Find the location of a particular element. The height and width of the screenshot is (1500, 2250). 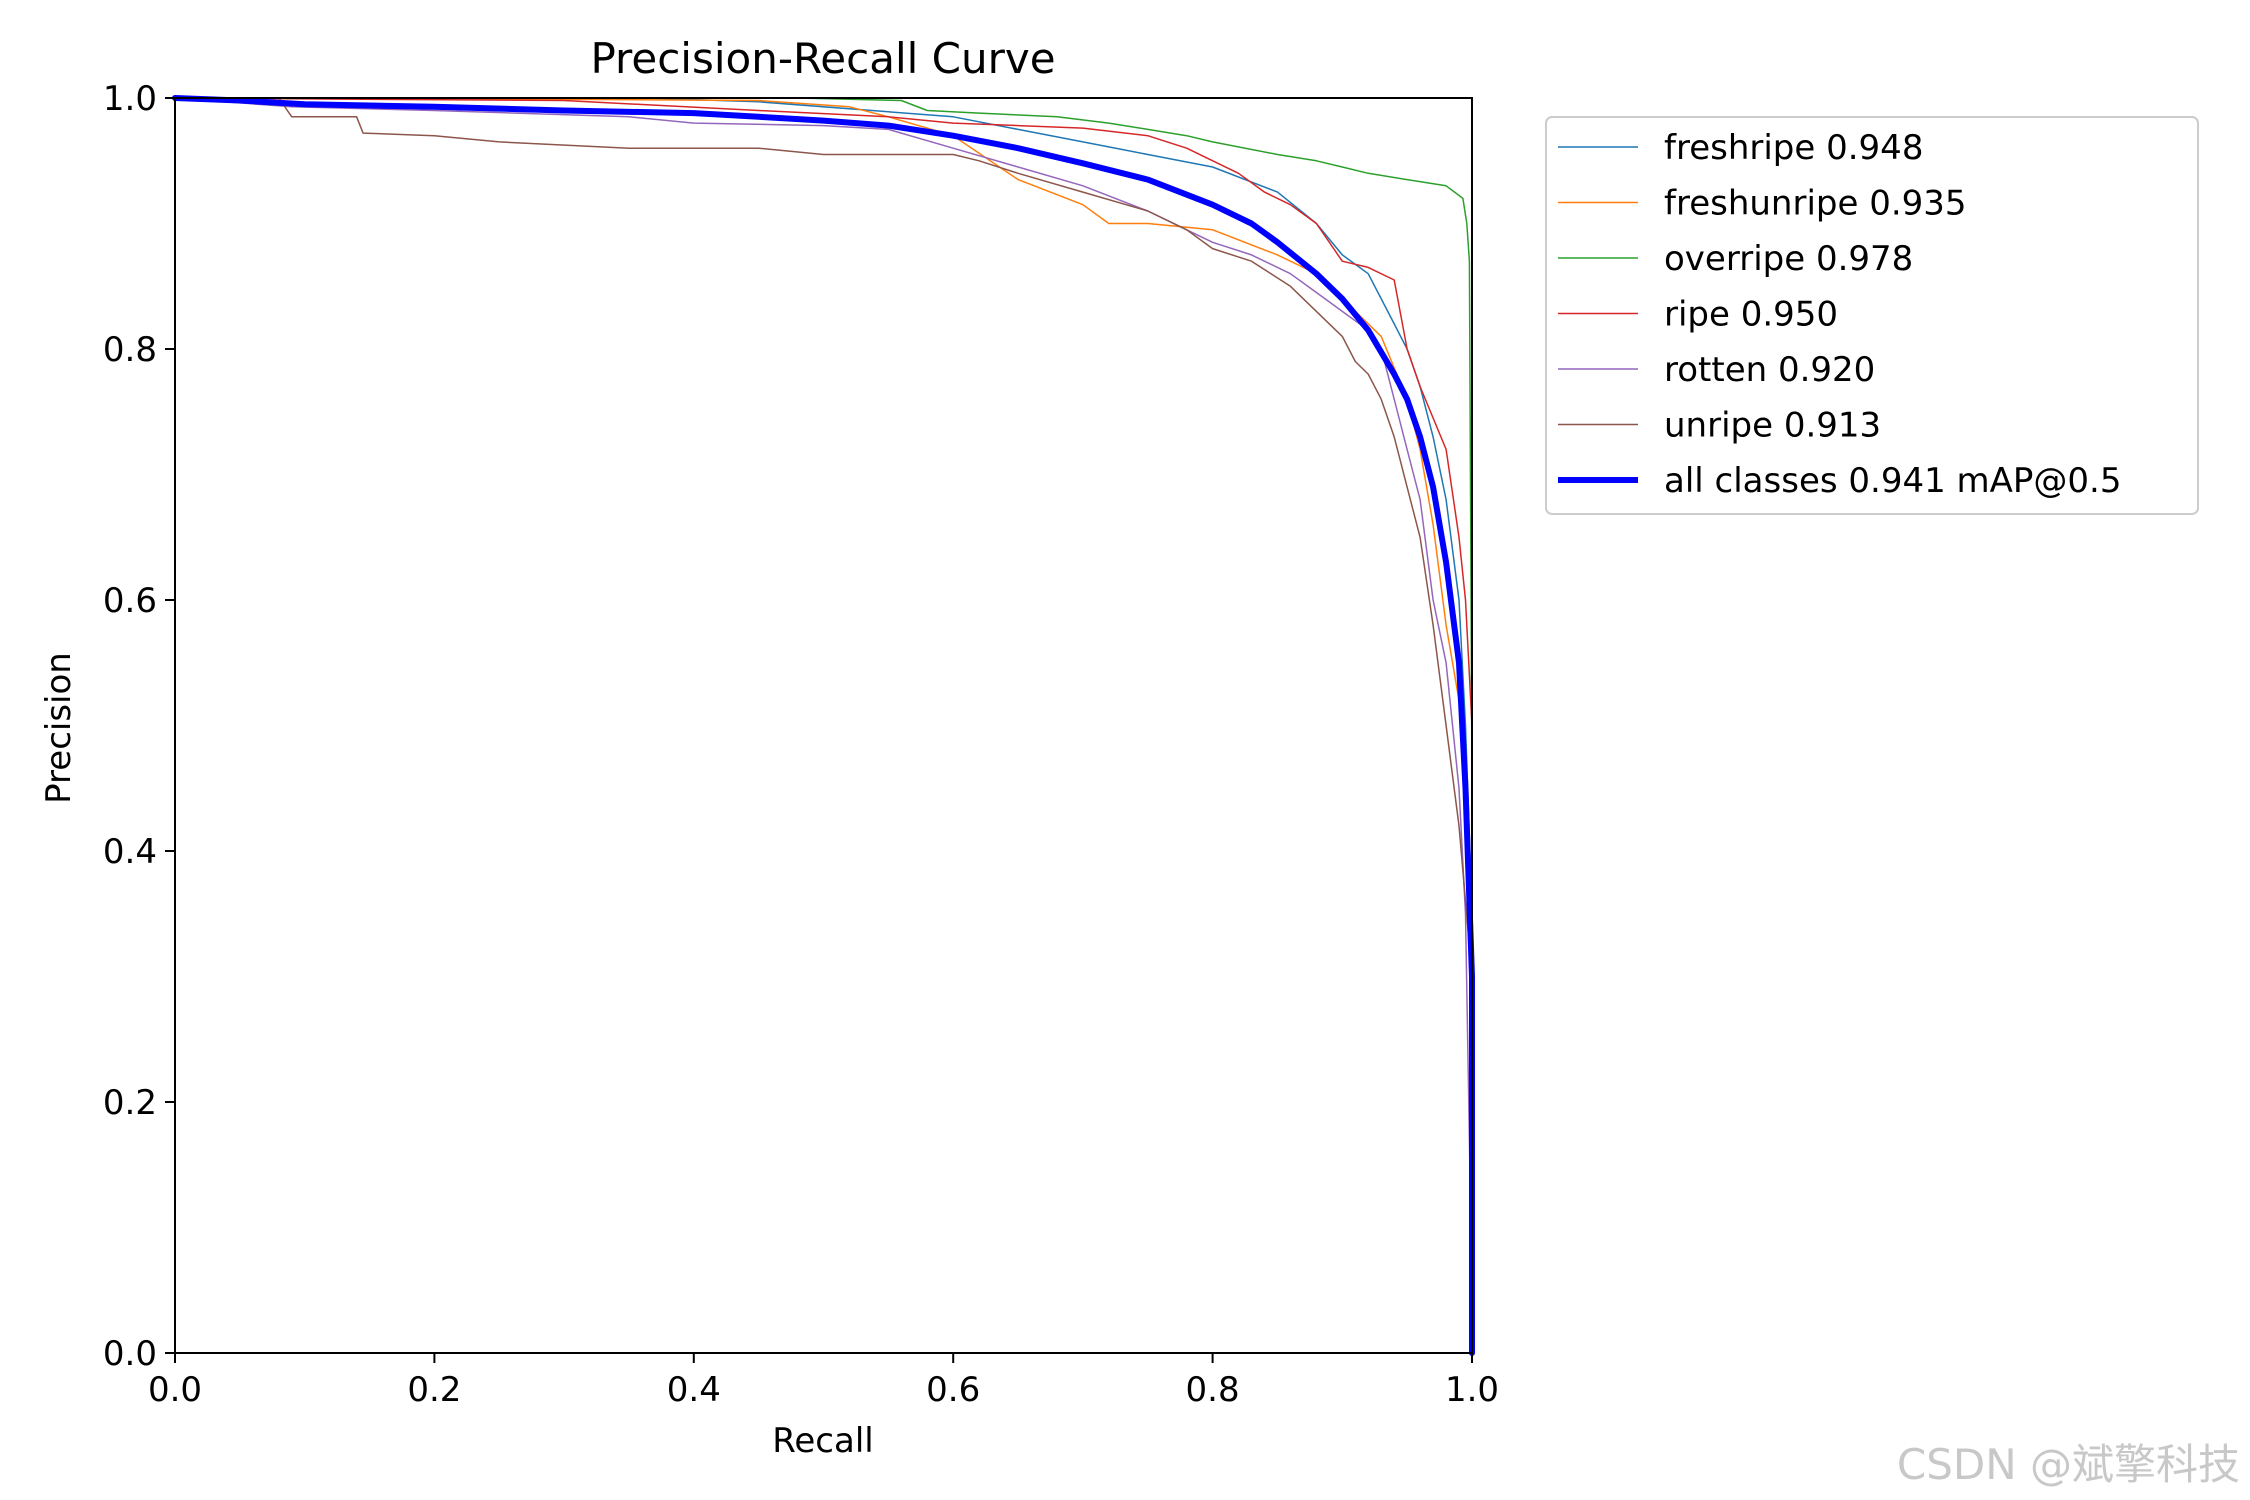

legend-entry-label: rotten 0.920 is located at coordinates (1769, 370).